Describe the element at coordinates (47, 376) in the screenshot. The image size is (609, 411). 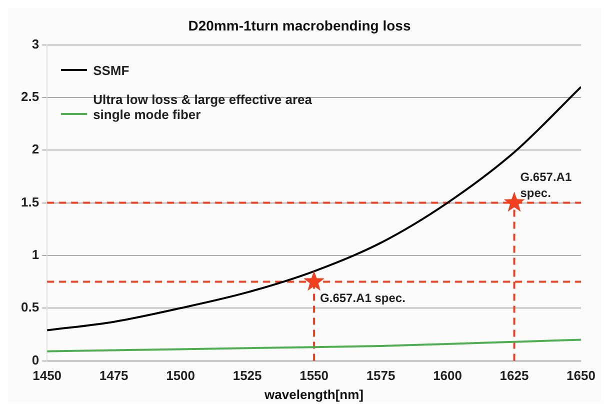
I see `x-tick-label: 1450` at that location.